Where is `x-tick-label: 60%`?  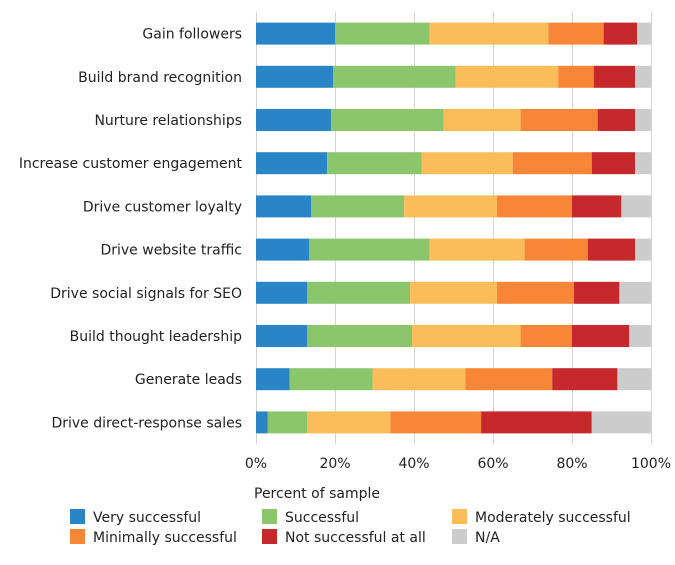 x-tick-label: 60% is located at coordinates (492, 464).